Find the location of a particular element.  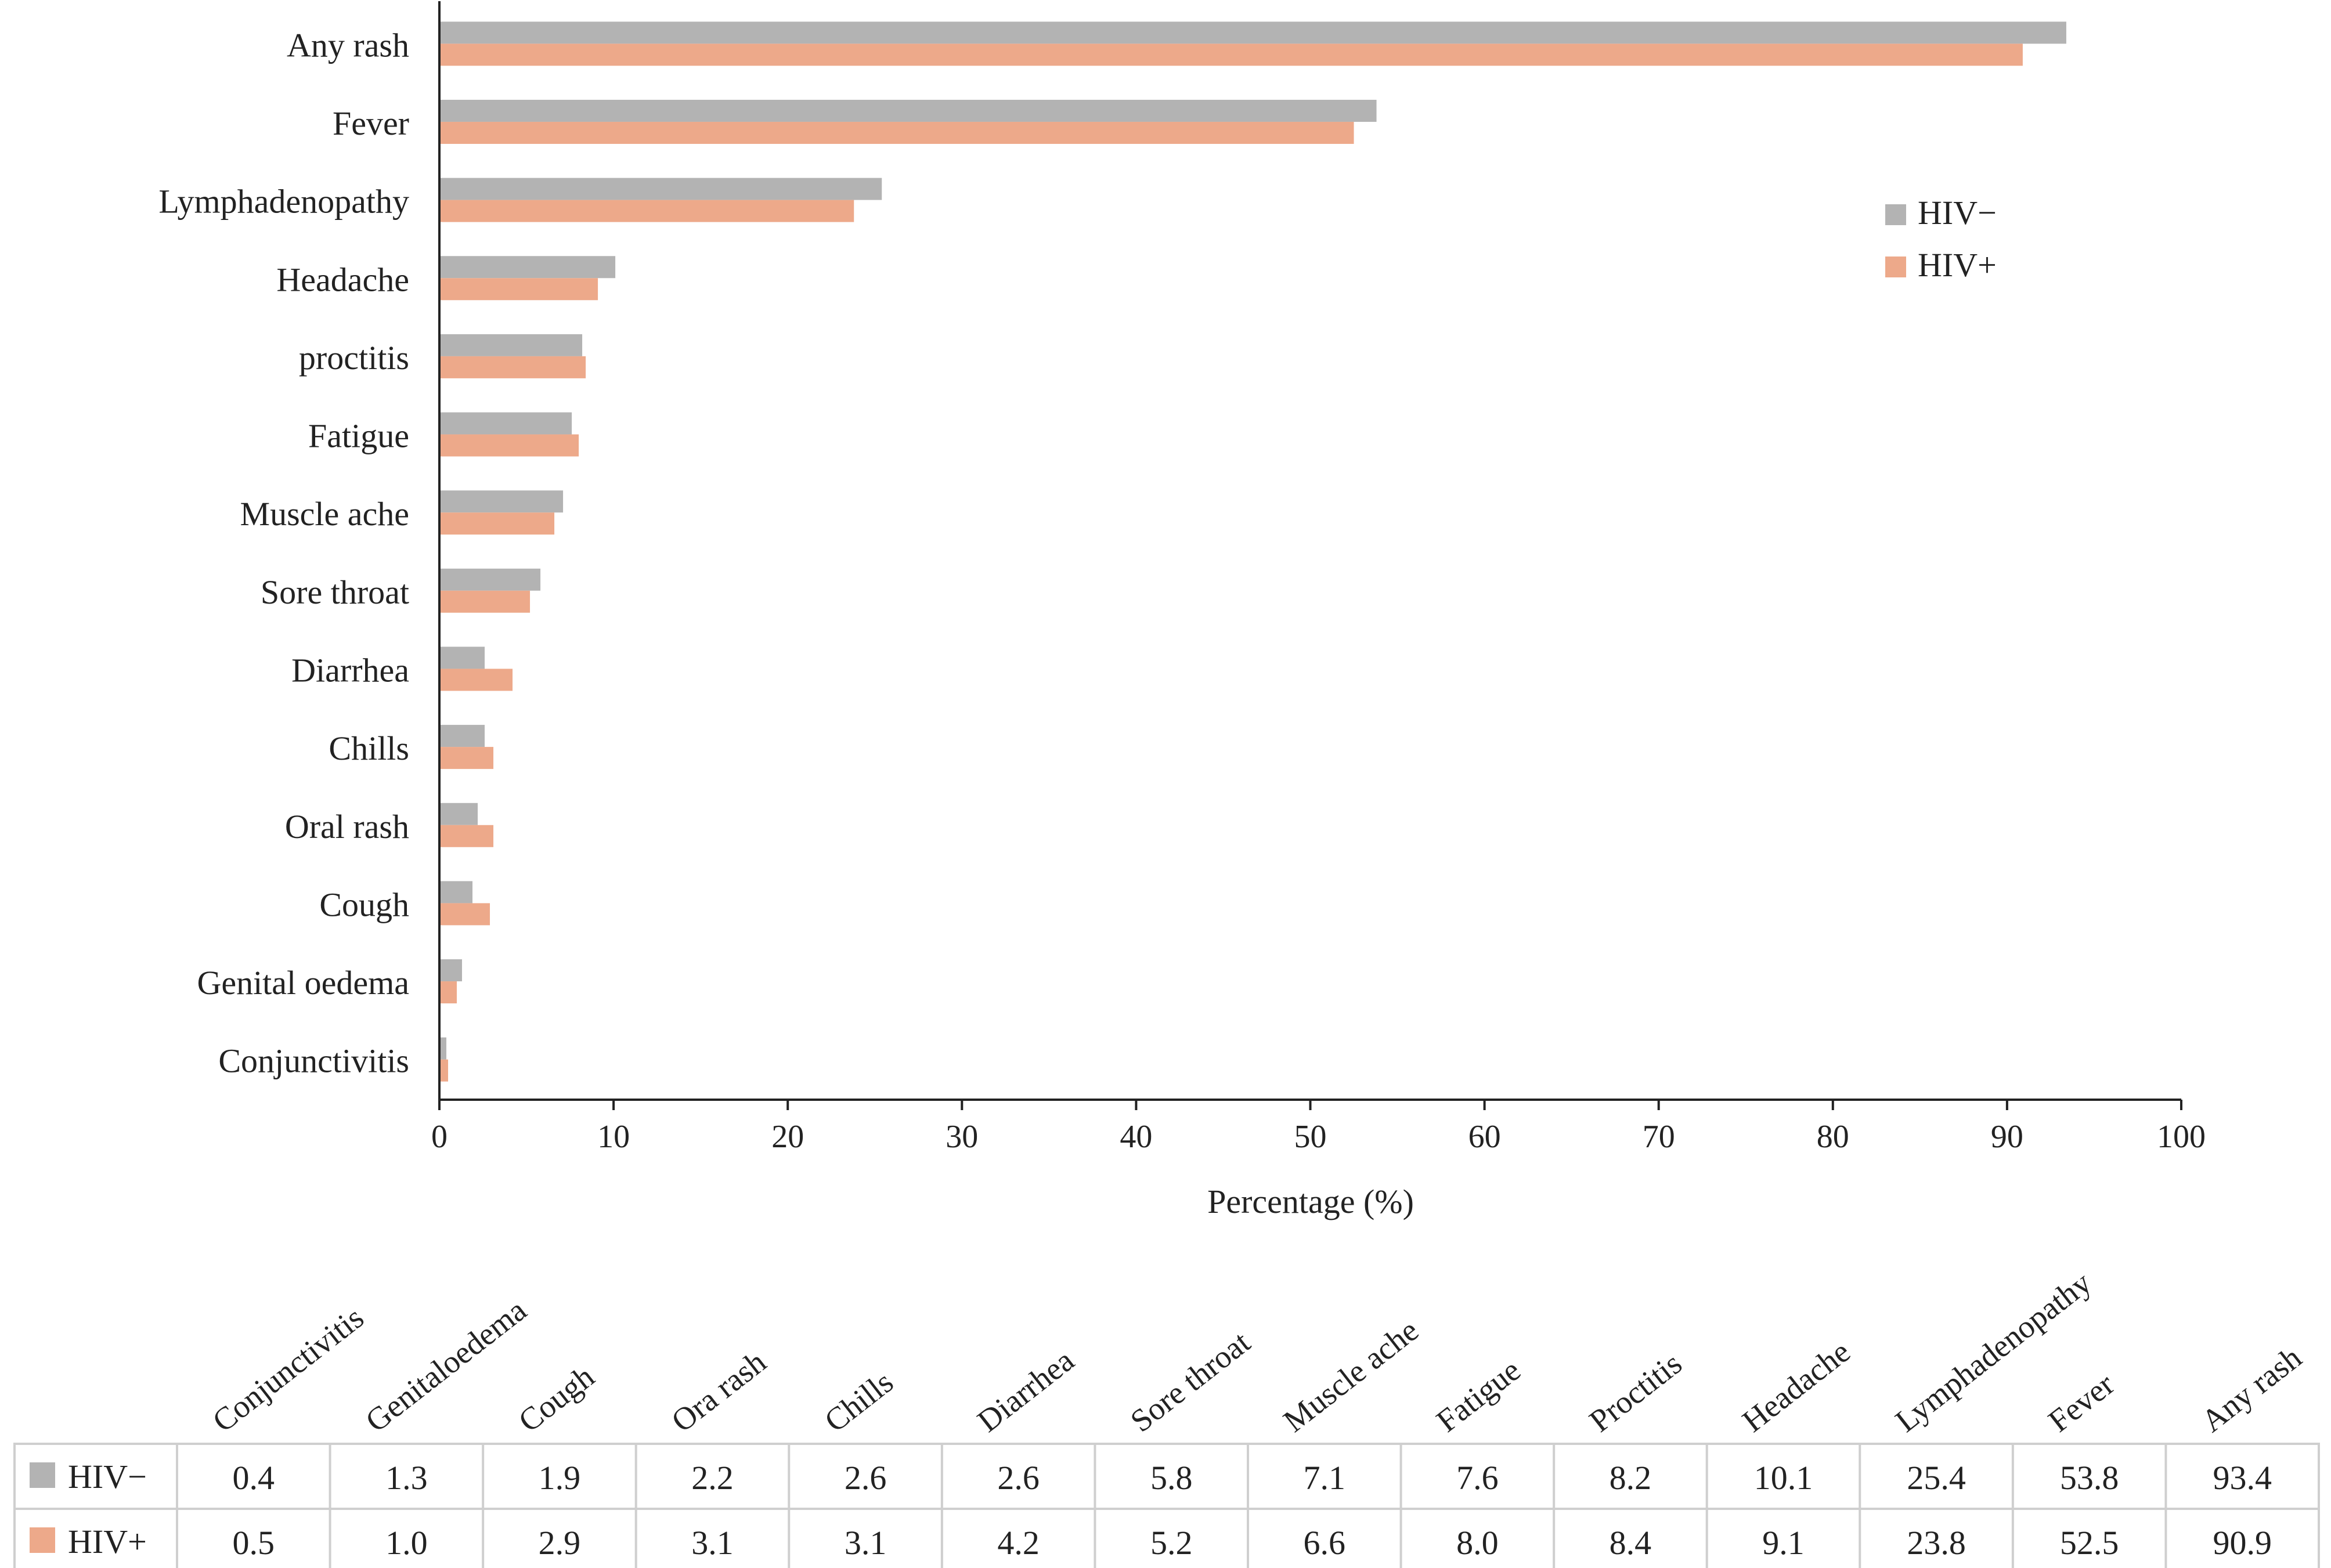

x-tick-label: 60 is located at coordinates (1484, 1137).